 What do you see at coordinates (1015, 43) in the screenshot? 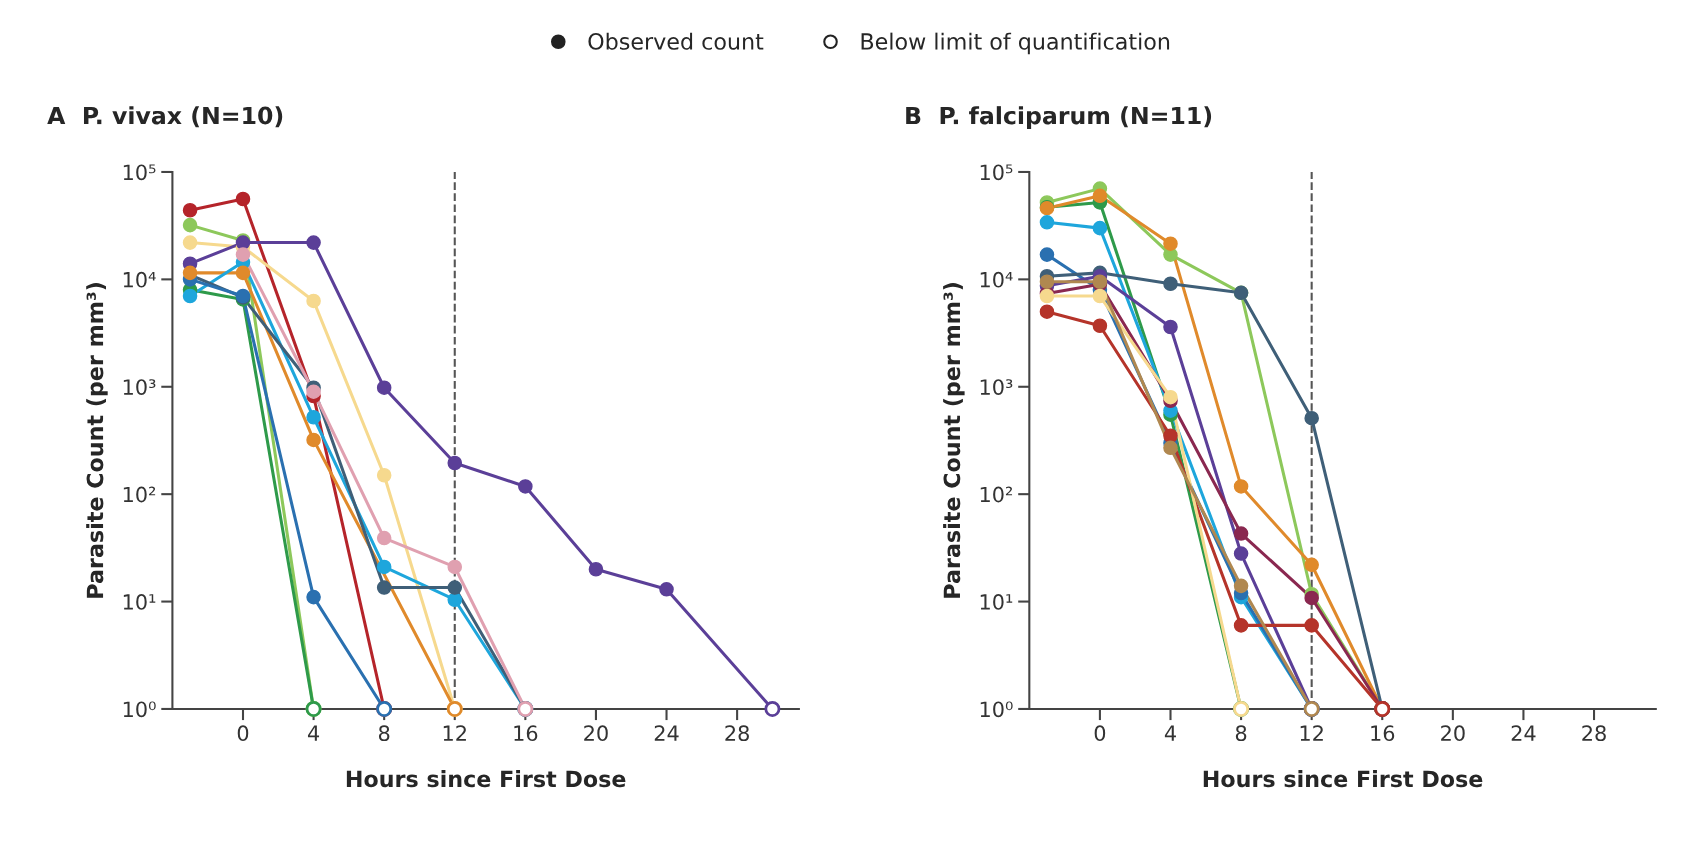
I see `text: Below limit of quantification` at bounding box center [1015, 43].